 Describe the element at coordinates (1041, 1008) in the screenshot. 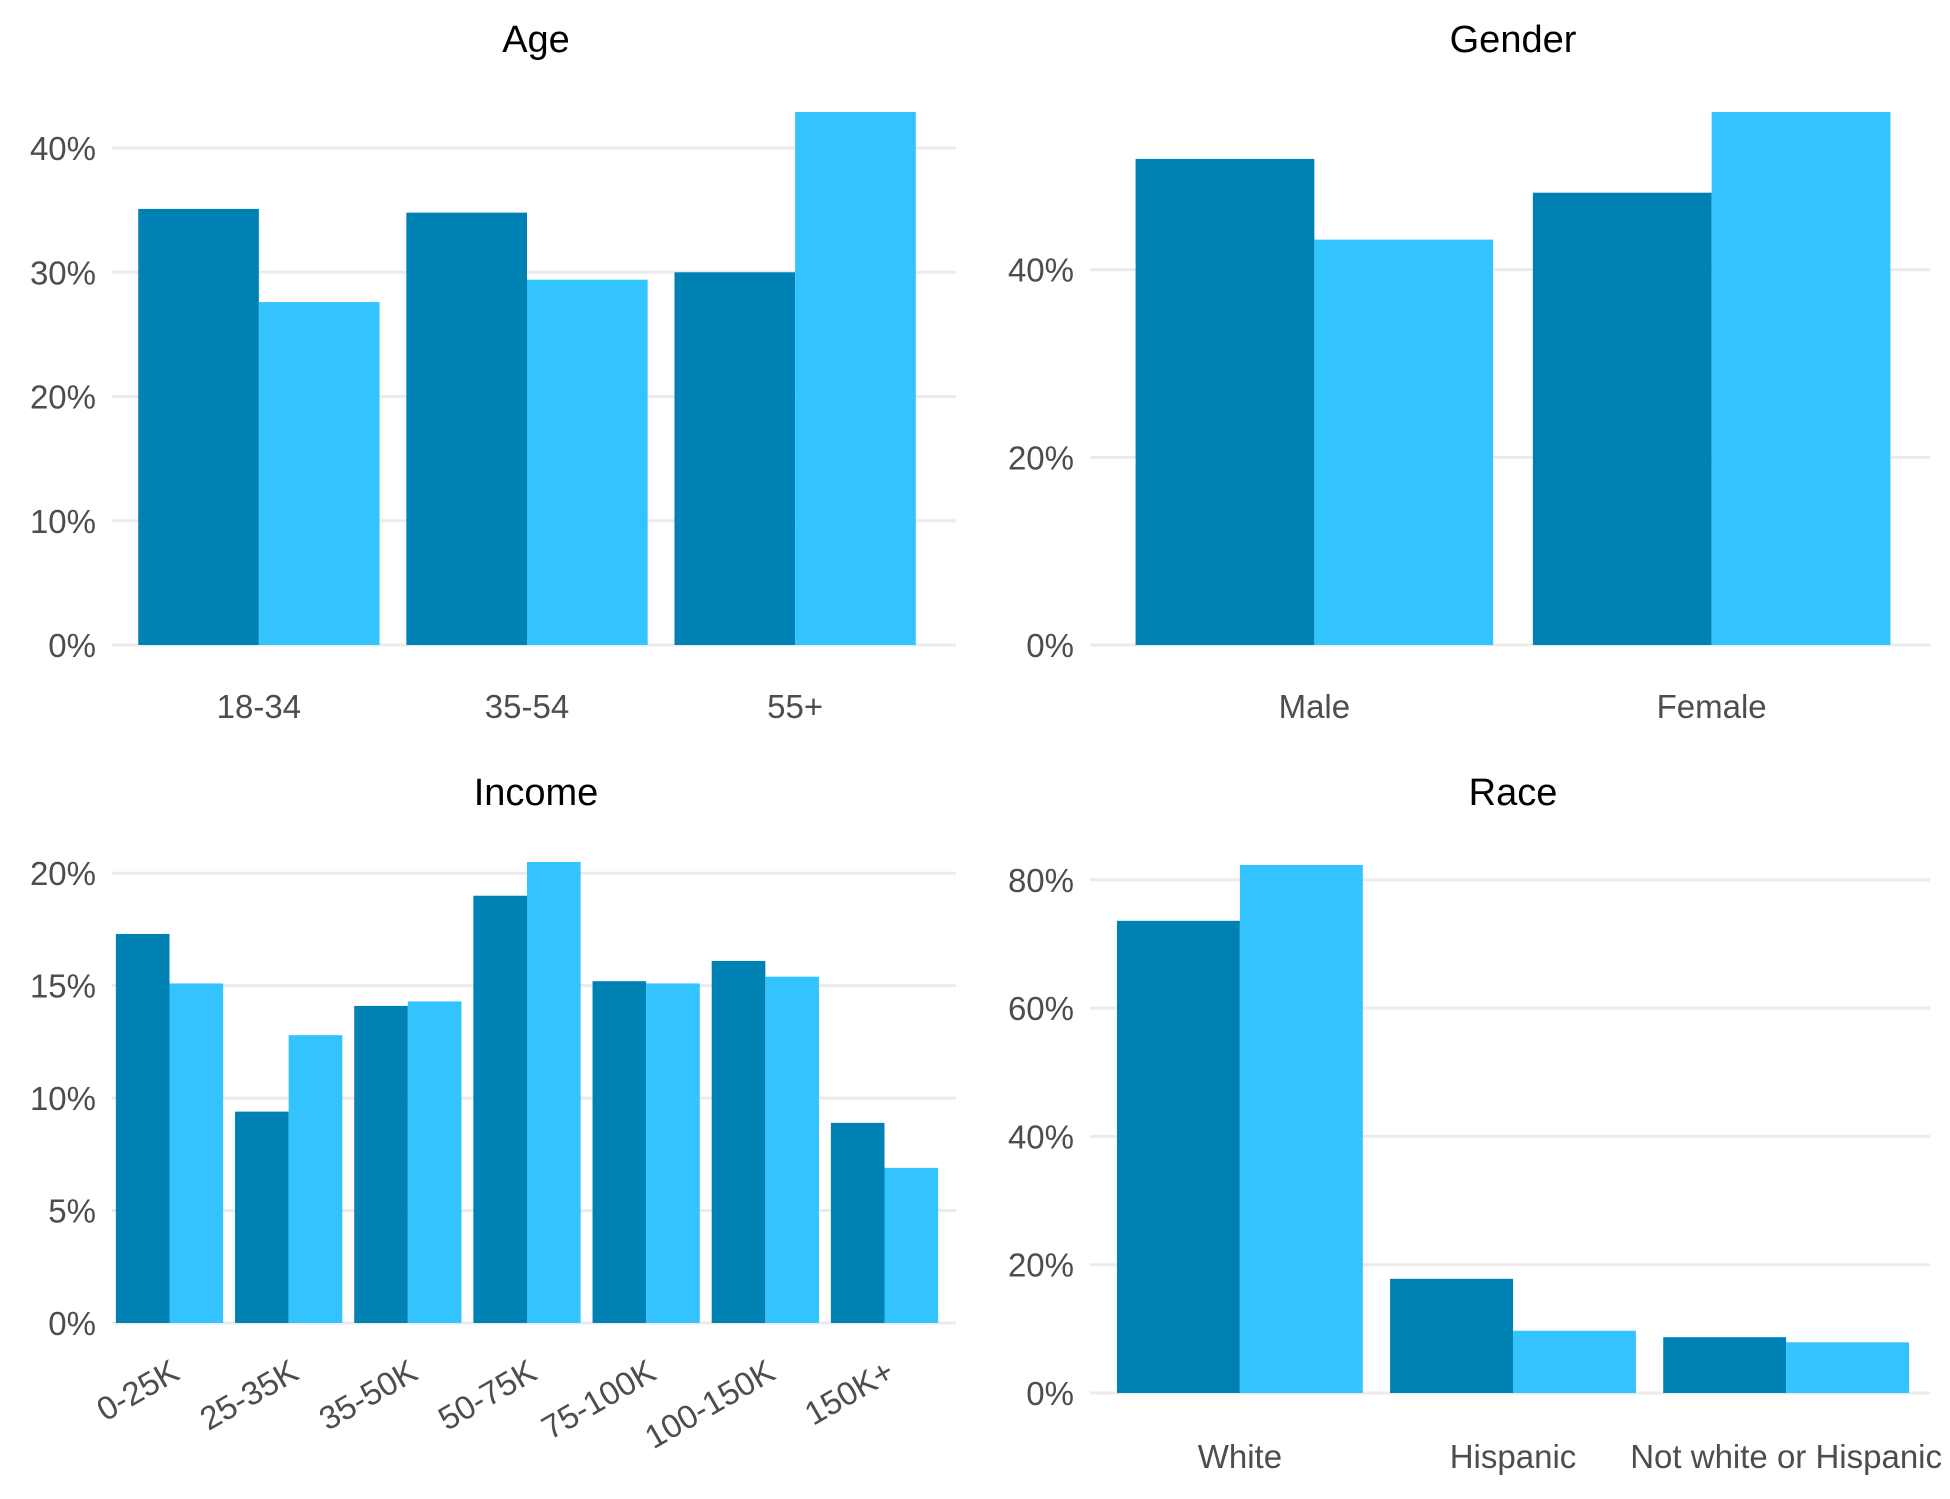

I see `y-tick-label: 60%` at that location.